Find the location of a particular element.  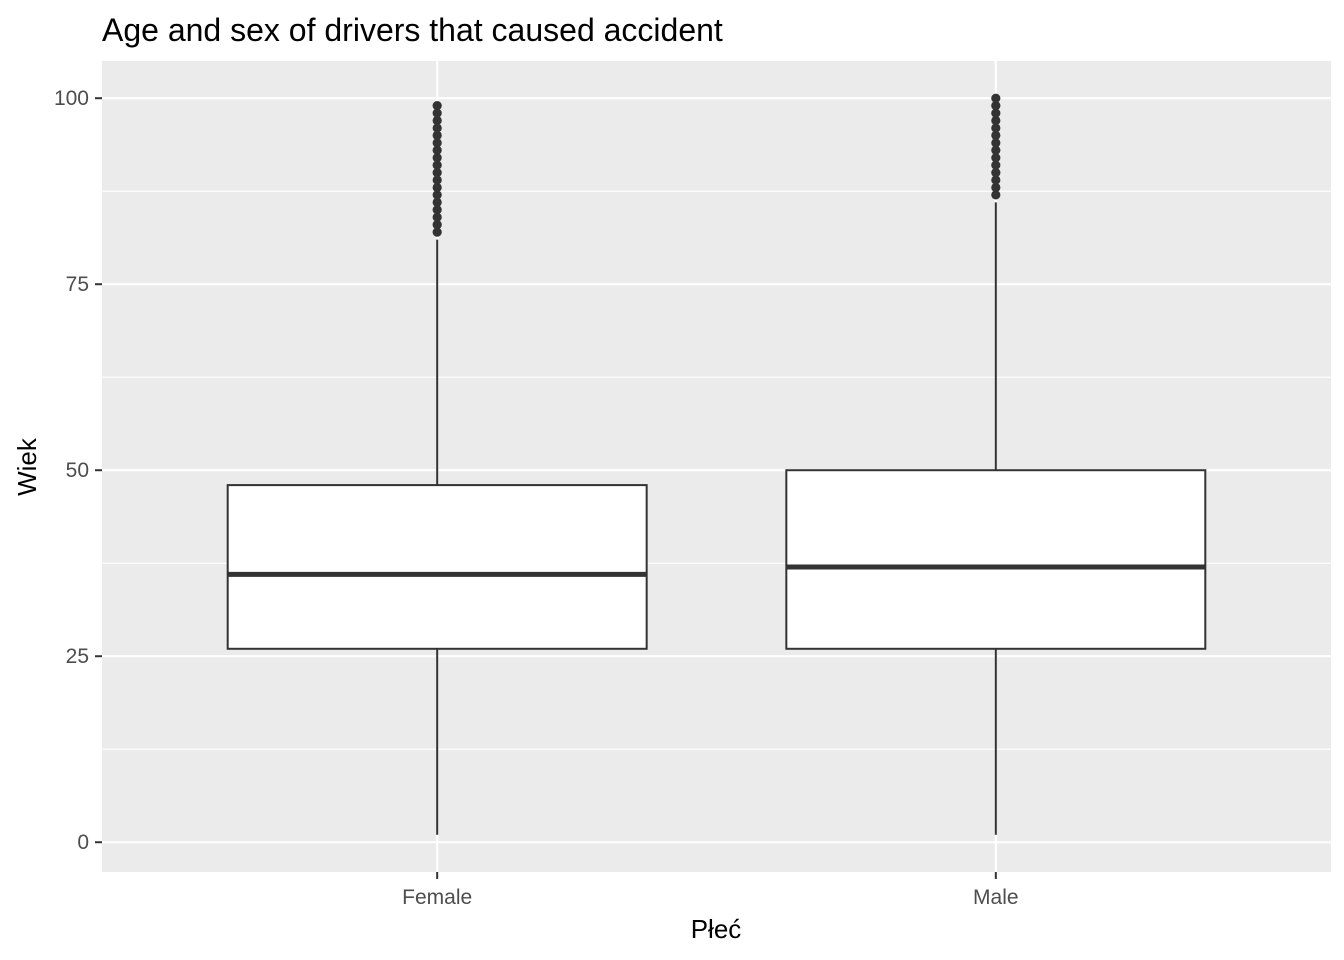

y-tick-label: 75 is located at coordinates (77, 284).